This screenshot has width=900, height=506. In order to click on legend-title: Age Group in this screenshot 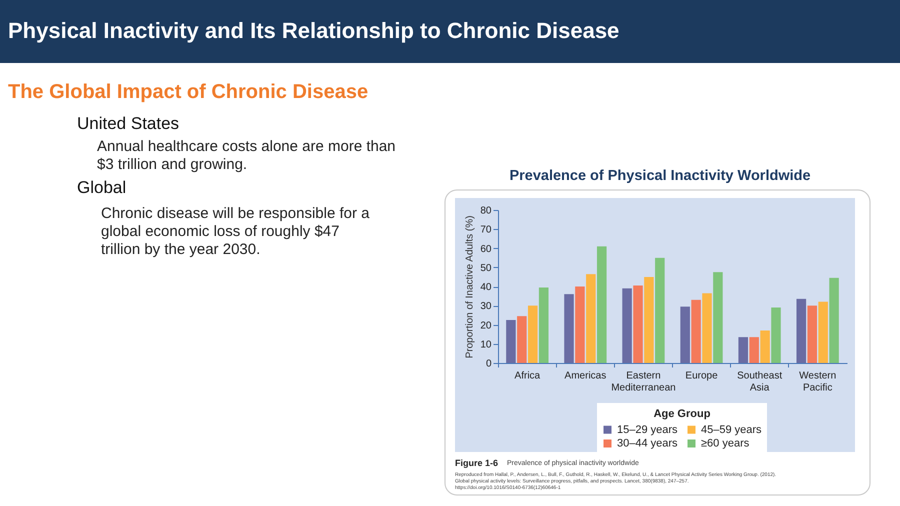, I will do `click(682, 414)`.